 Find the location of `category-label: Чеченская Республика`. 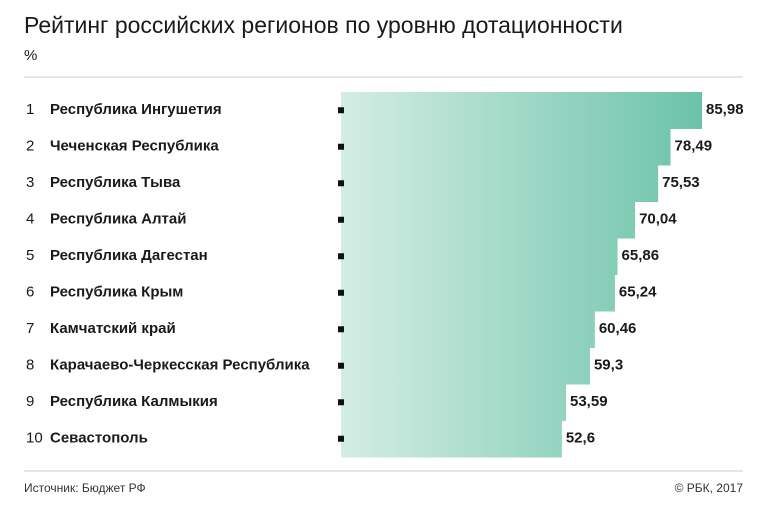

category-label: Чеченская Республика is located at coordinates (134, 146).